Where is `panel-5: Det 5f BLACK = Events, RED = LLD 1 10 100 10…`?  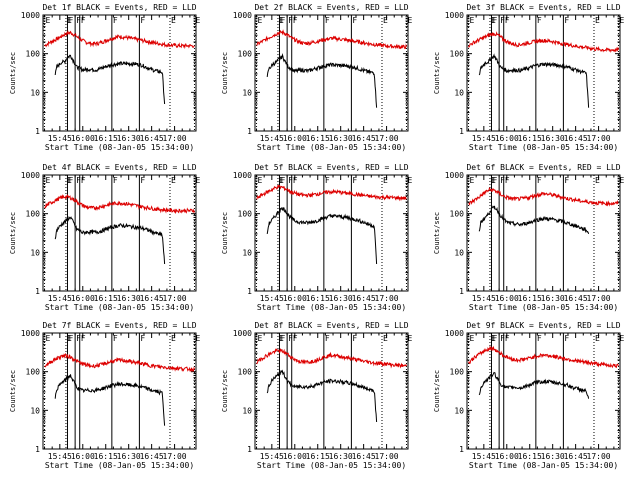
panel-5: Det 5f BLACK = Events, RED = LLD 1 10 100 10… is located at coordinates (316, 237).